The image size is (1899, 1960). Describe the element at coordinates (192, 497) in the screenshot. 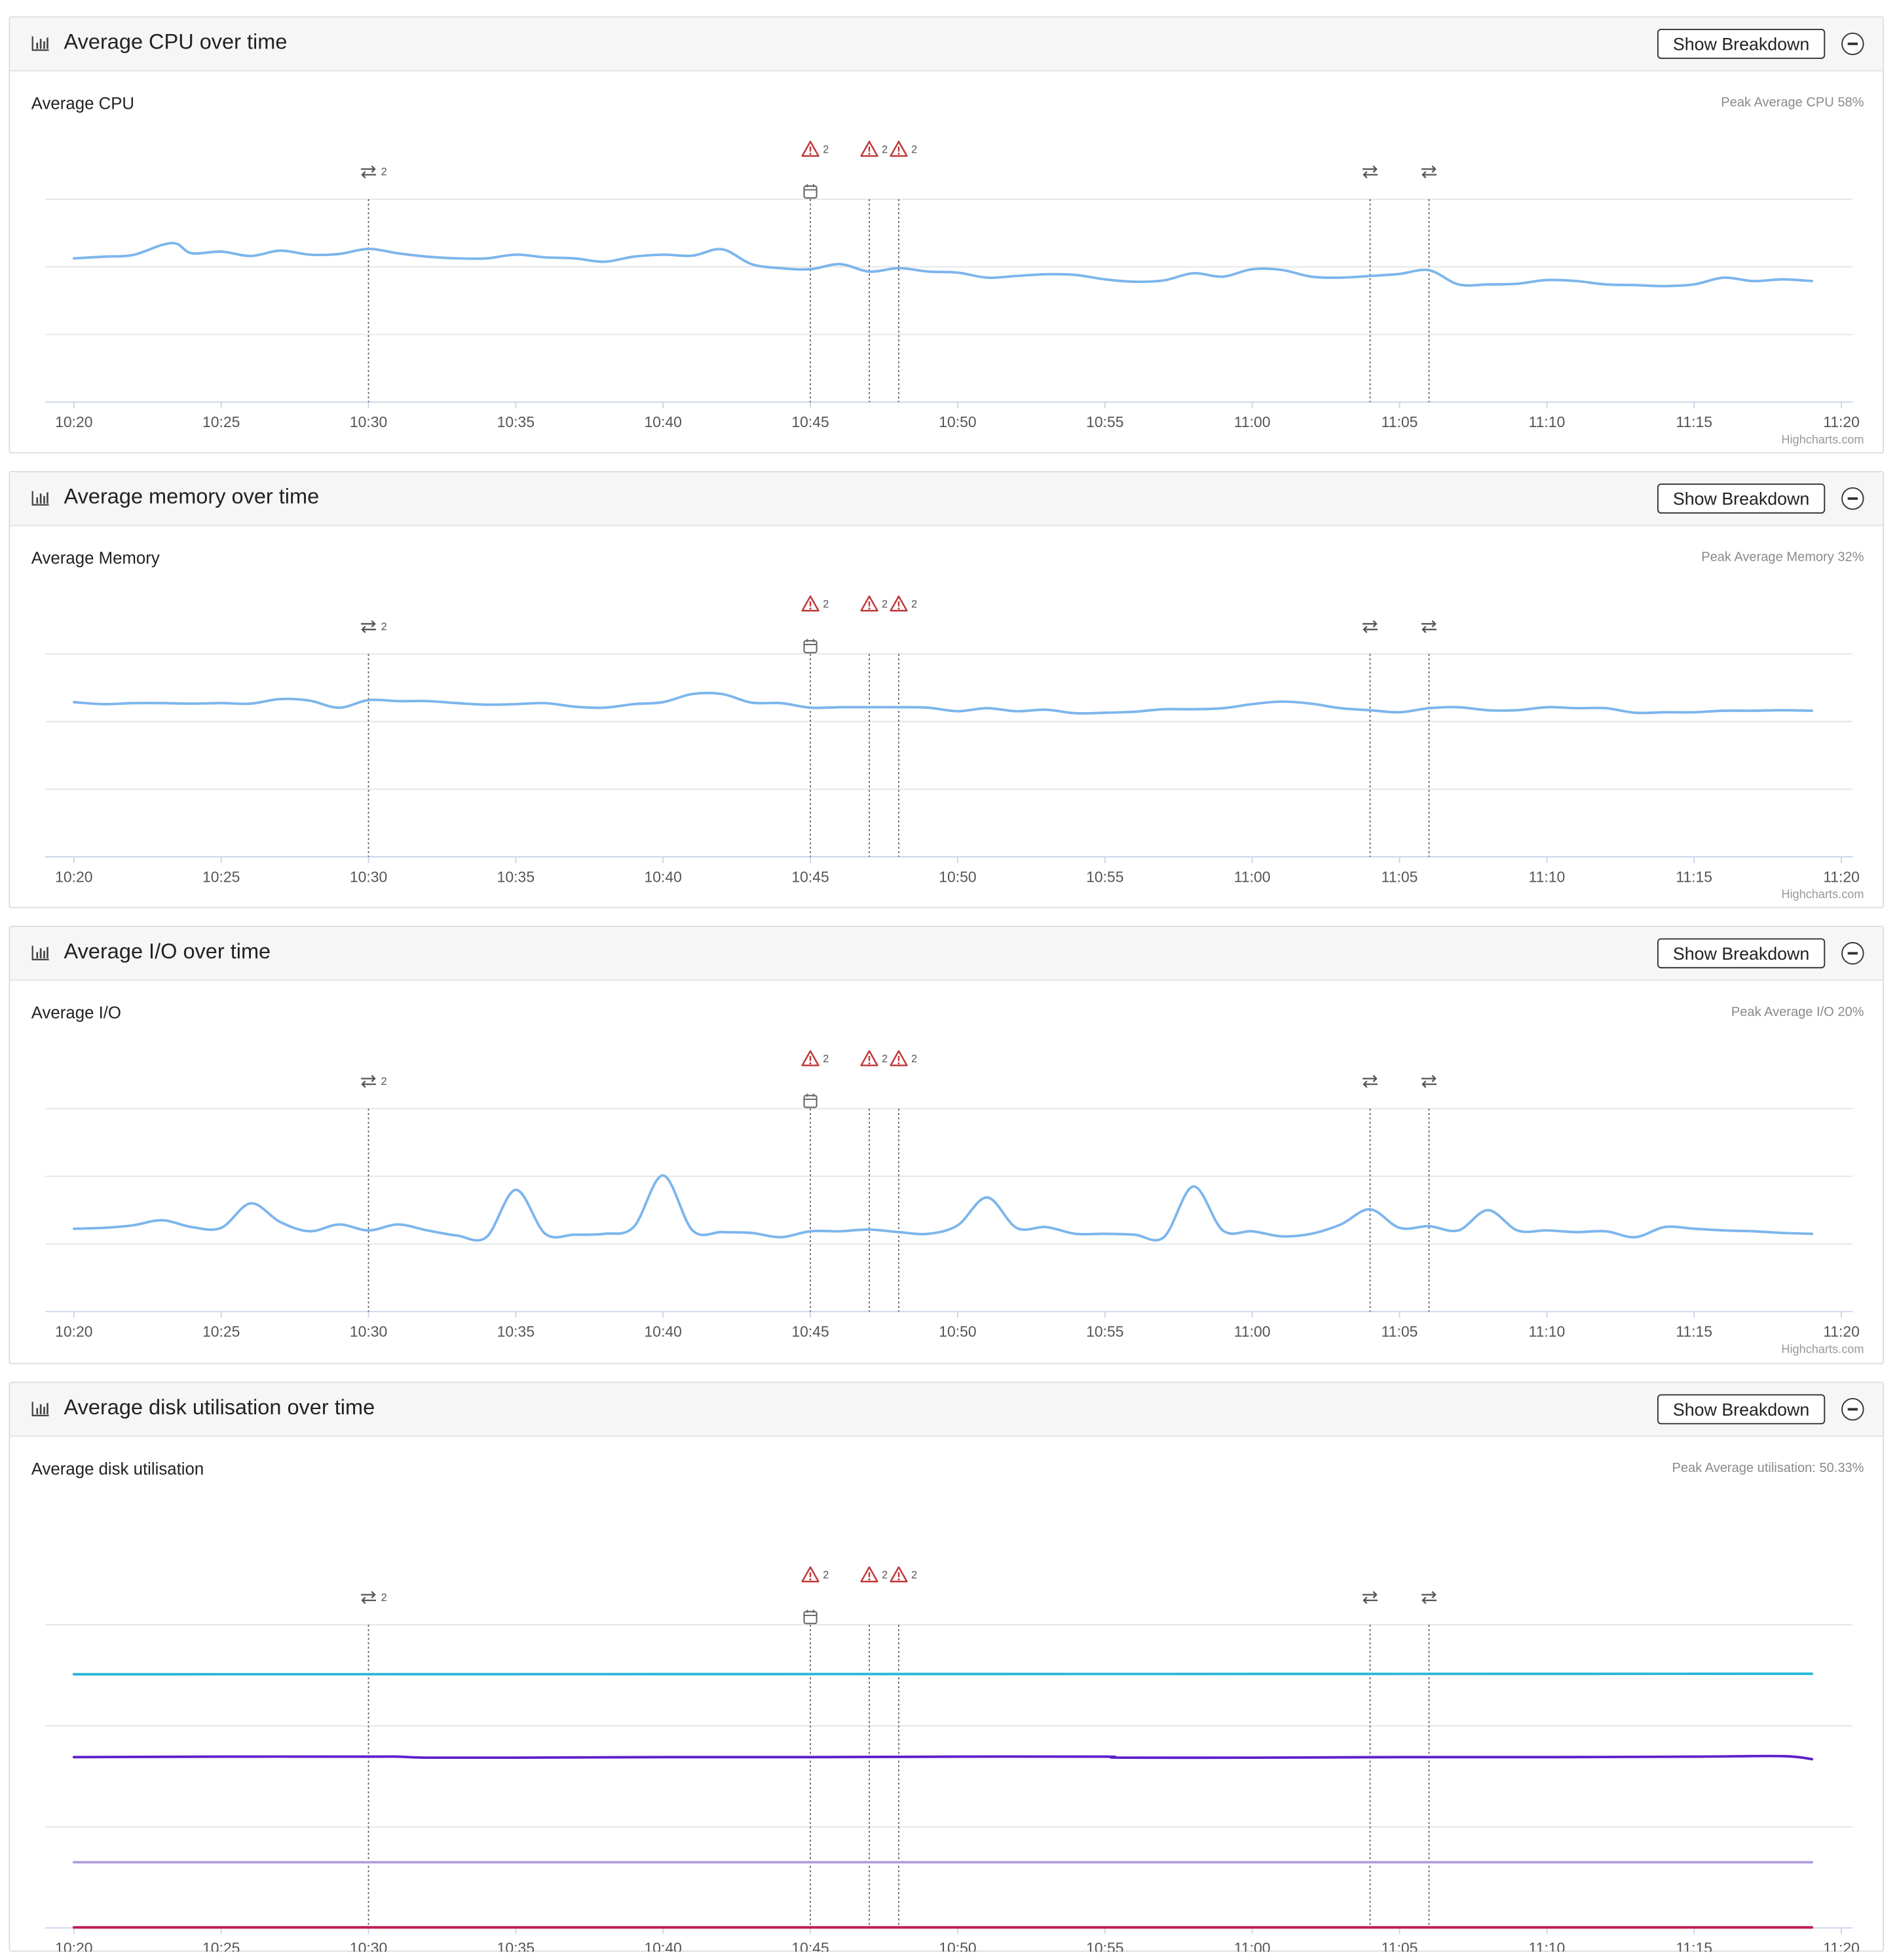

I see `panel-title: Average memory over time` at that location.